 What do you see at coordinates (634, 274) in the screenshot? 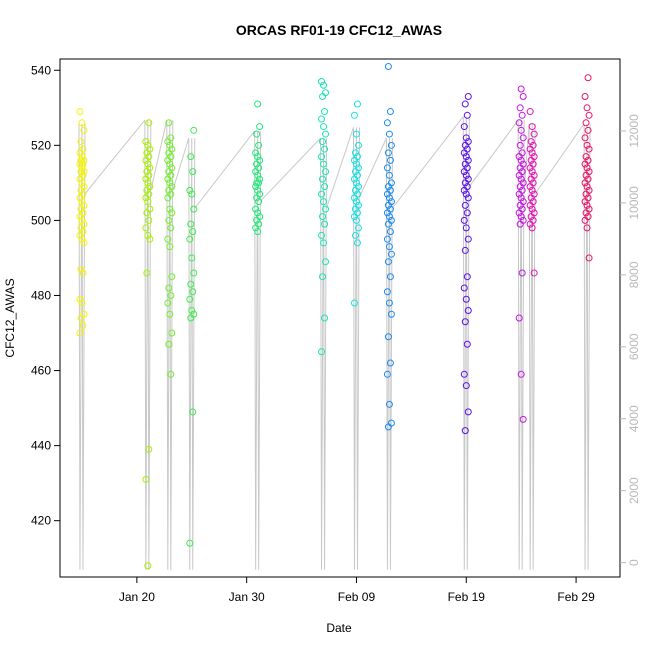
I see `y2-tick-label: 8000` at bounding box center [634, 274].